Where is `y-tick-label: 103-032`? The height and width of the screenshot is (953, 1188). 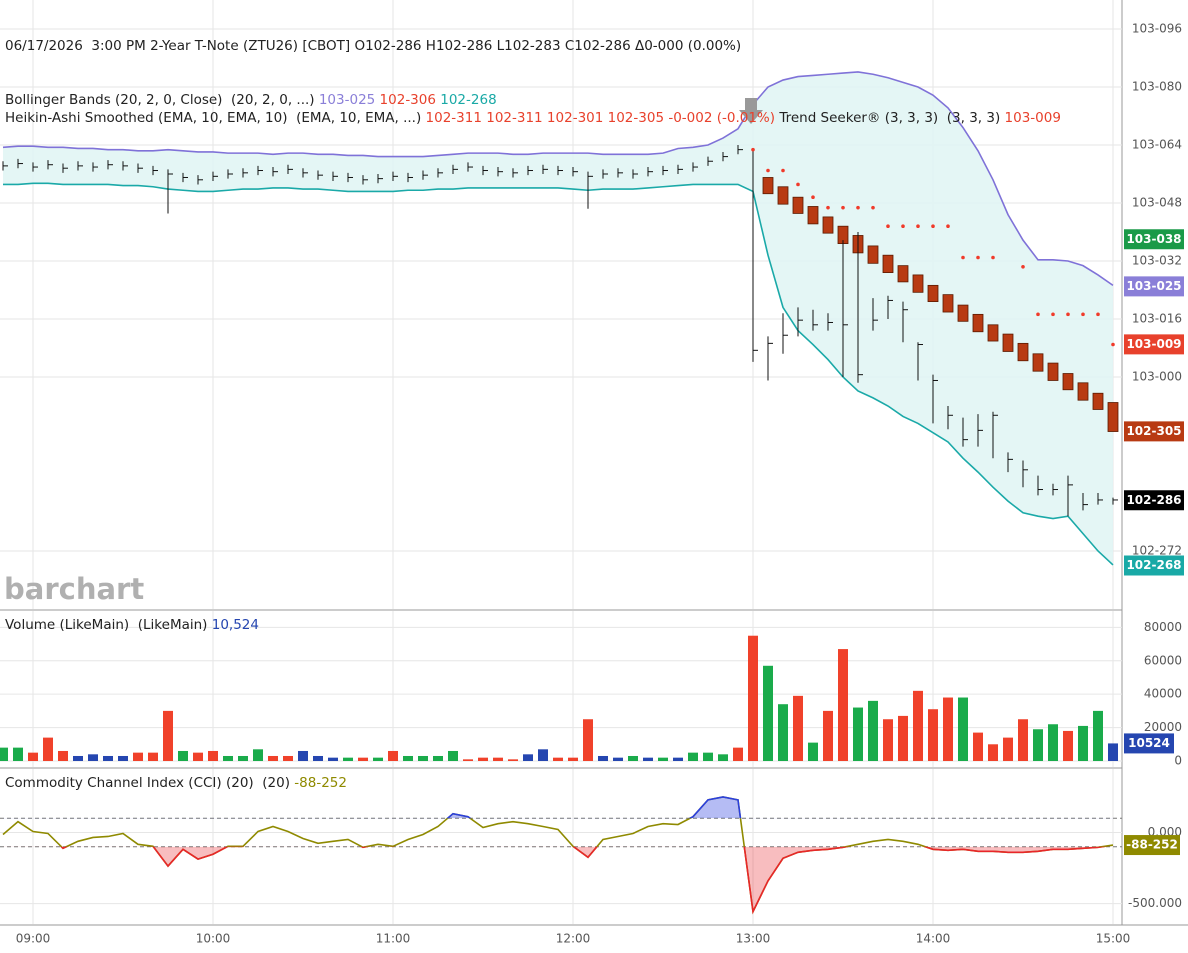 y-tick-label: 103-032 is located at coordinates (1157, 261).